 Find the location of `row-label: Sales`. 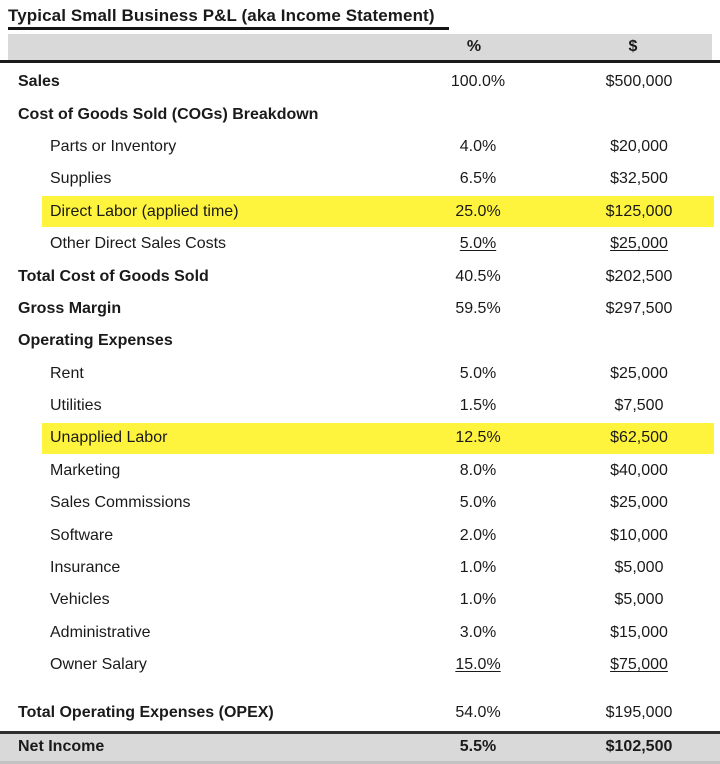

row-label: Sales is located at coordinates (39, 82).